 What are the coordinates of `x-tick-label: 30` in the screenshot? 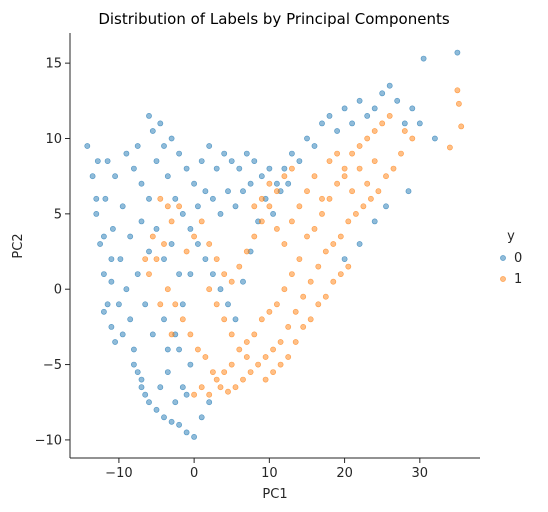 It's located at (420, 473).